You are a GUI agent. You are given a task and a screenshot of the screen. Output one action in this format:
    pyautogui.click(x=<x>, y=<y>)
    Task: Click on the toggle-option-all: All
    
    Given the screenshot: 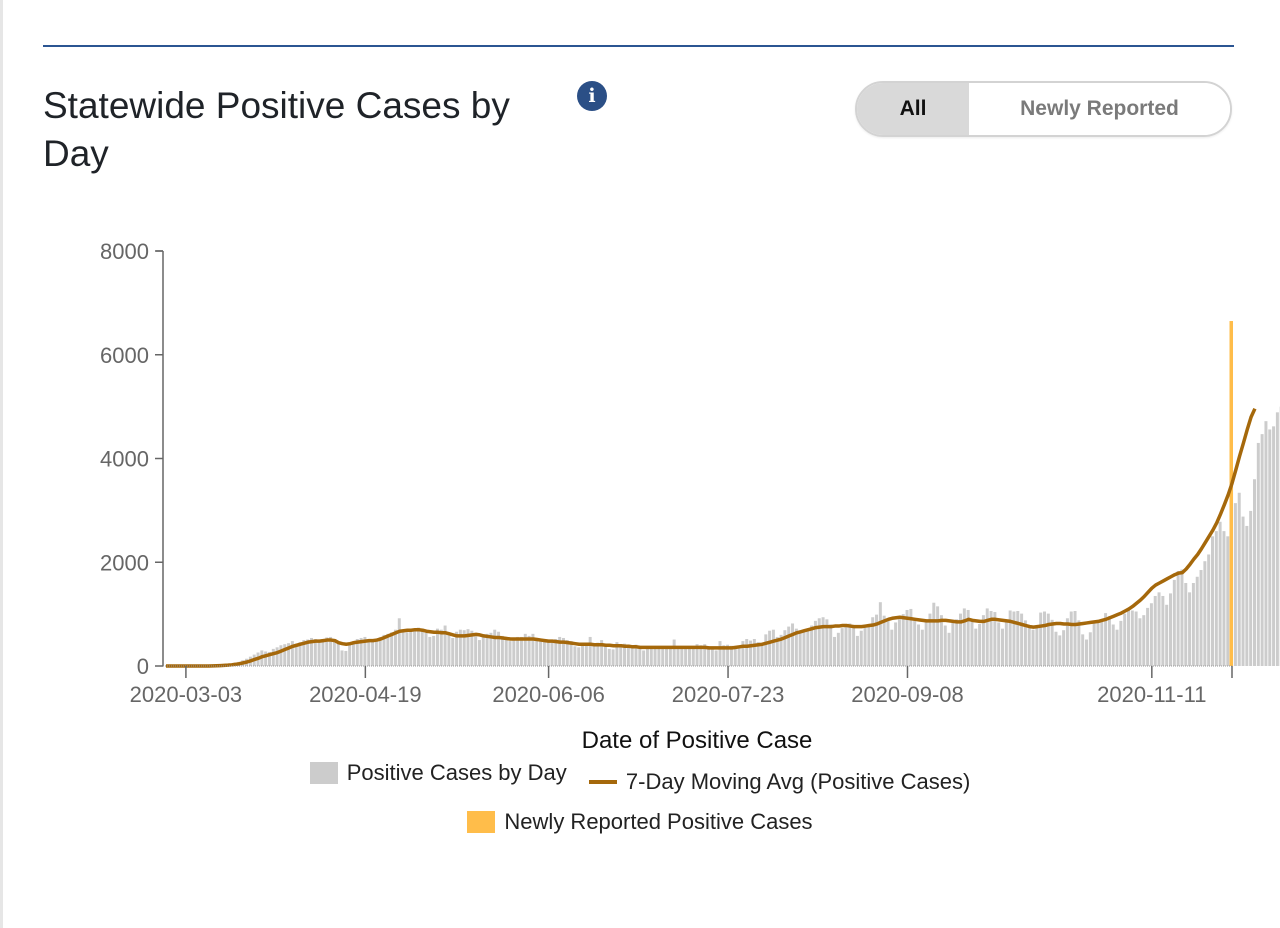 What is the action you would take?
    pyautogui.click(x=913, y=109)
    